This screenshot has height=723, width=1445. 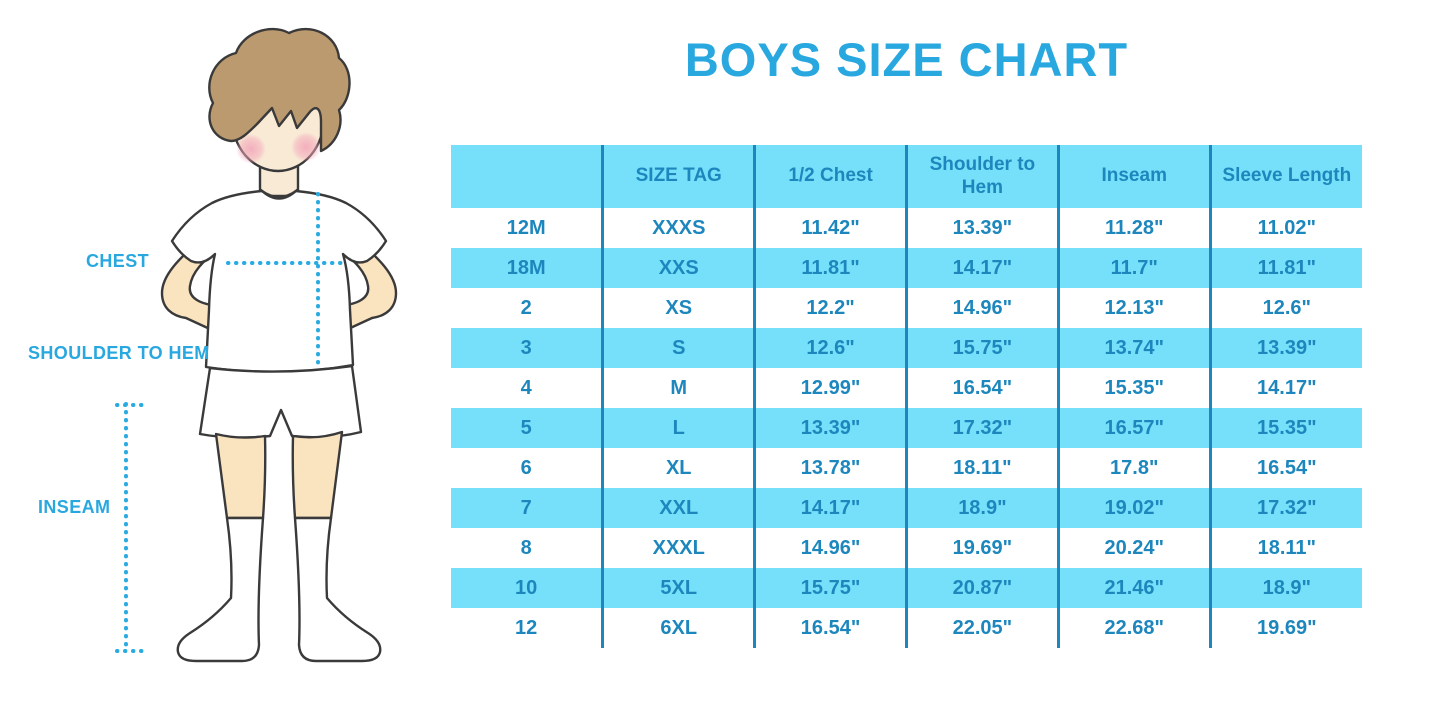 What do you see at coordinates (831, 228) in the screenshot?
I see `table-cell: 11.42"` at bounding box center [831, 228].